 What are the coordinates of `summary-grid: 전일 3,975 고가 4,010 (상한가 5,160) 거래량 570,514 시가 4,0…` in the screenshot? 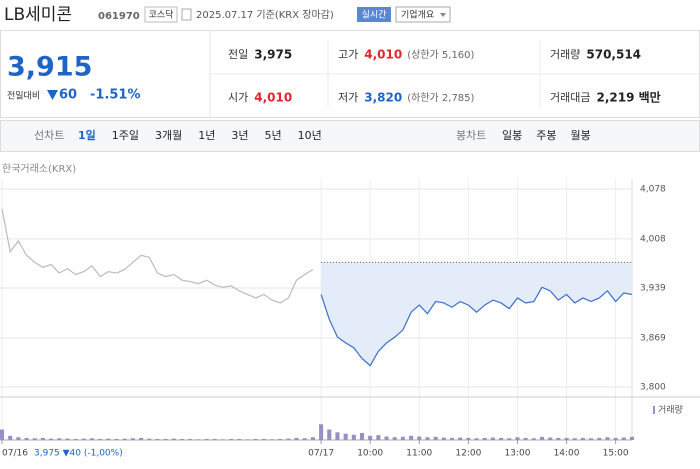 It's located at (444, 76).